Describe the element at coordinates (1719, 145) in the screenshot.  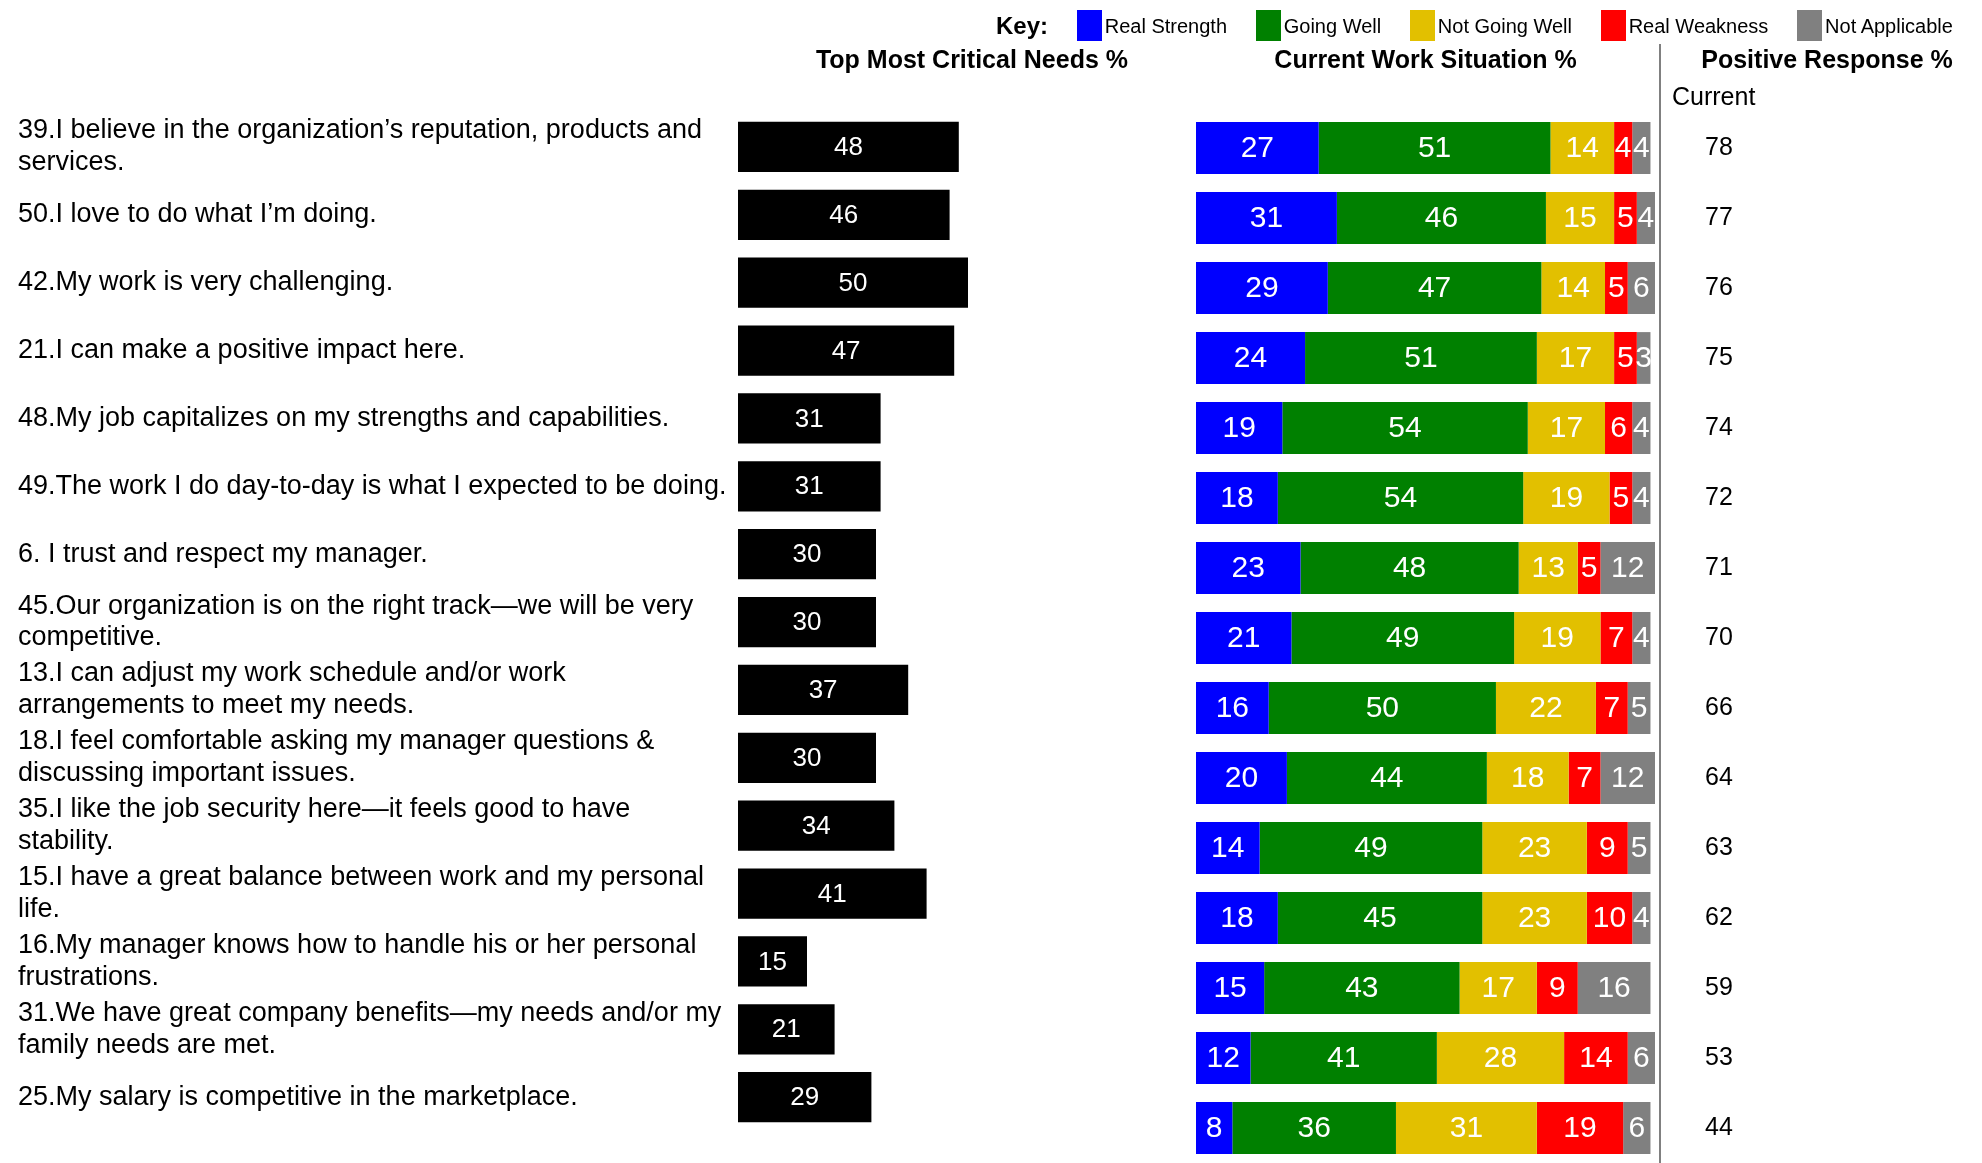
I see `data-label: 78` at that location.